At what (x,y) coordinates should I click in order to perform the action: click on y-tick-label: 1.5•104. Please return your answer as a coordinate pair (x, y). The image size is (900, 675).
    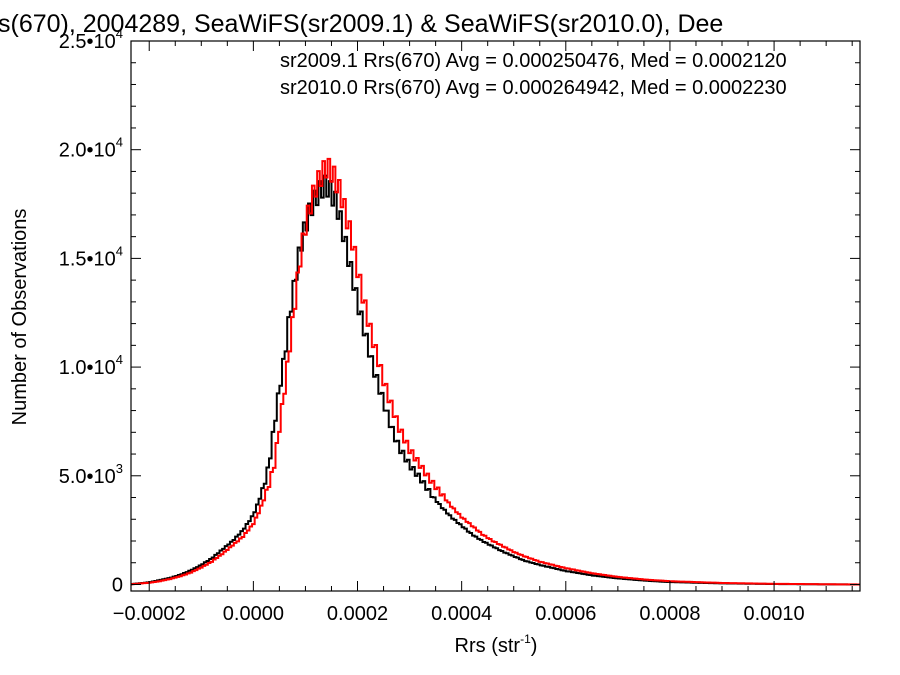
    Looking at the image, I should click on (91, 256).